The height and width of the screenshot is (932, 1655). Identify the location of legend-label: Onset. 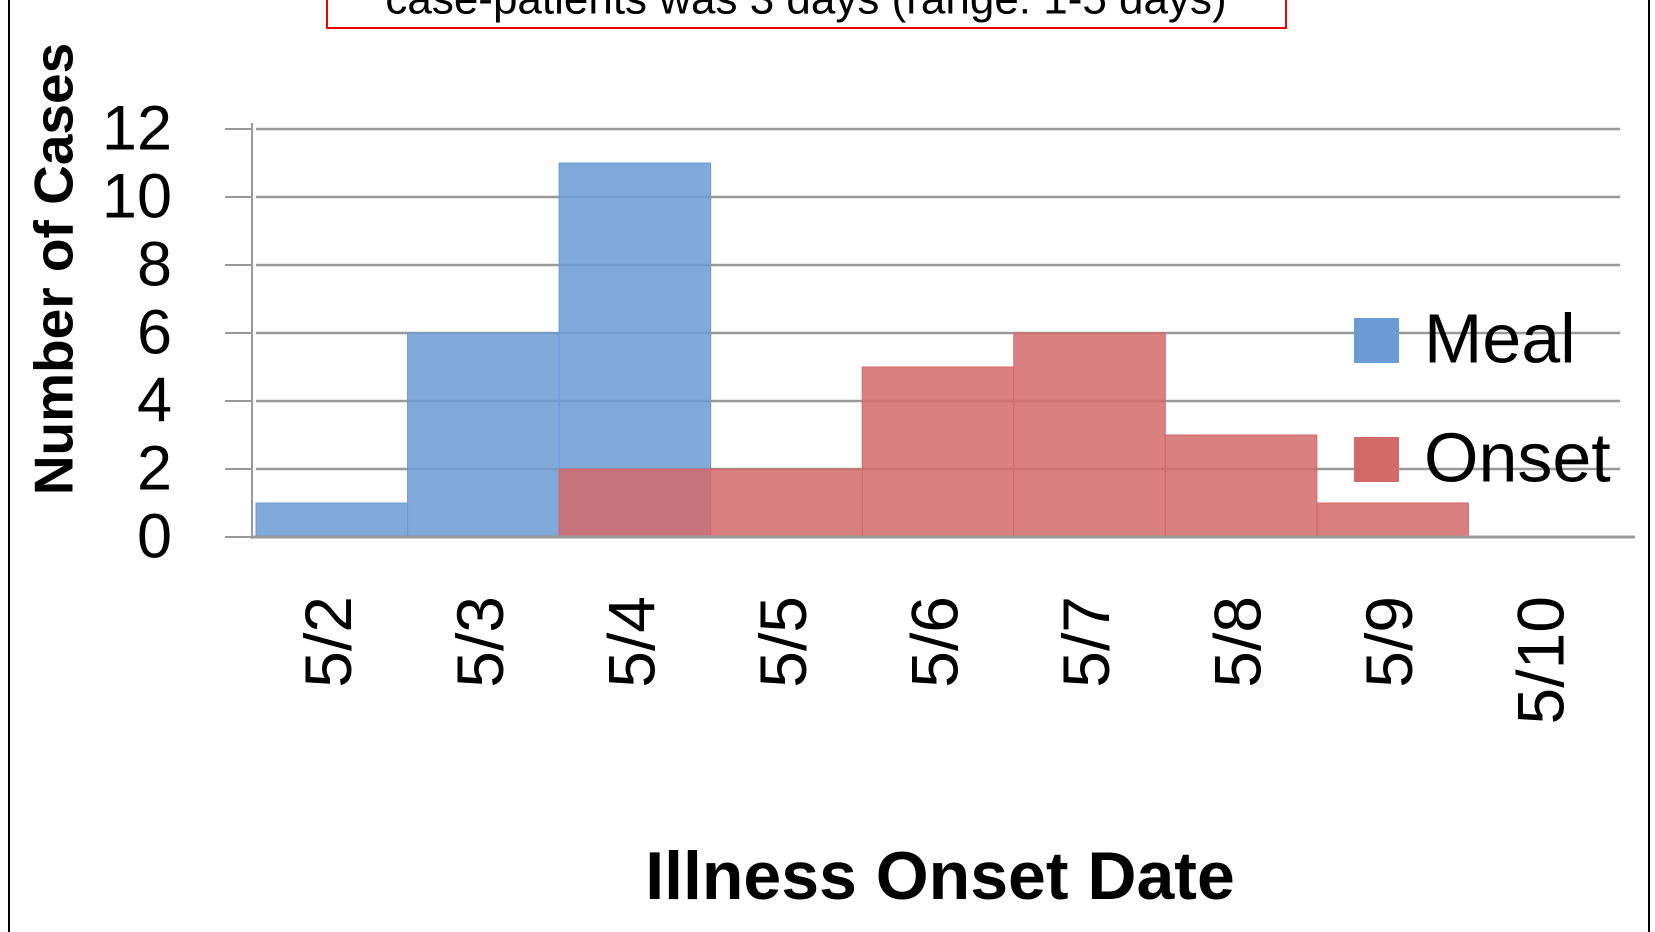
(1517, 457).